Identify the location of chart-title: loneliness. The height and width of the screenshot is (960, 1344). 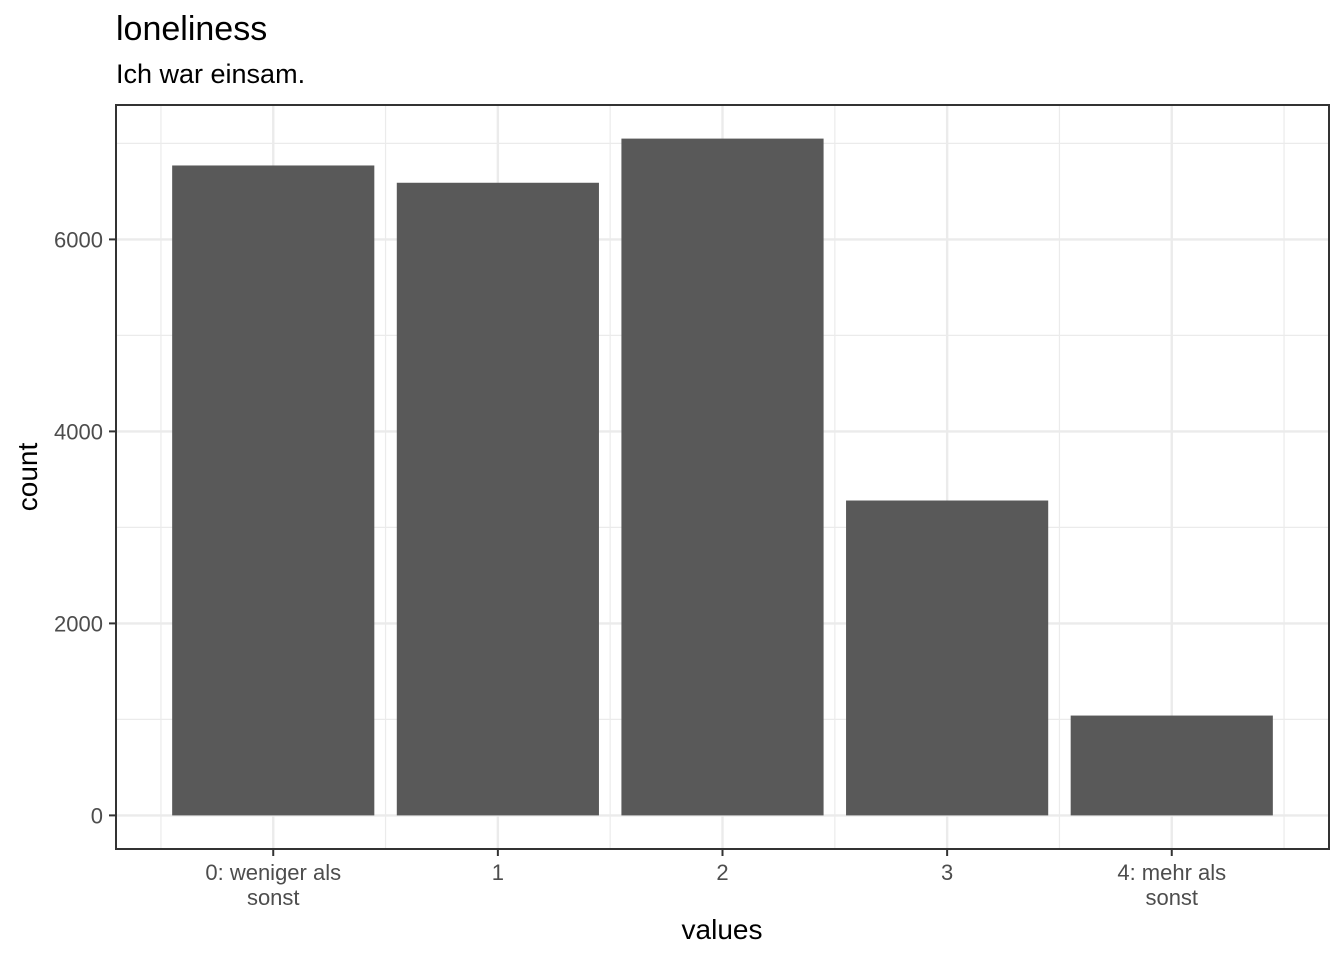
(191, 29).